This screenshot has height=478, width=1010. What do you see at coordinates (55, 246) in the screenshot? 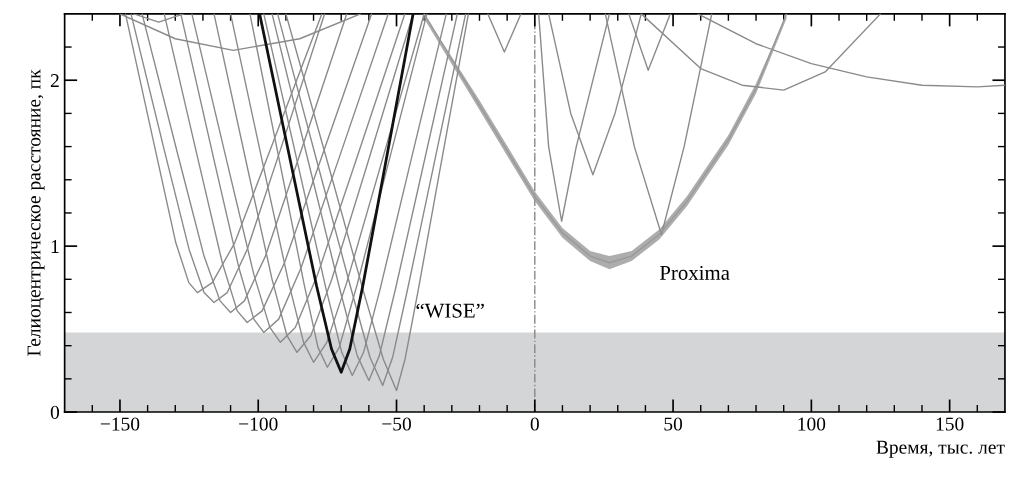
I see `y-tick-label: 1` at bounding box center [55, 246].